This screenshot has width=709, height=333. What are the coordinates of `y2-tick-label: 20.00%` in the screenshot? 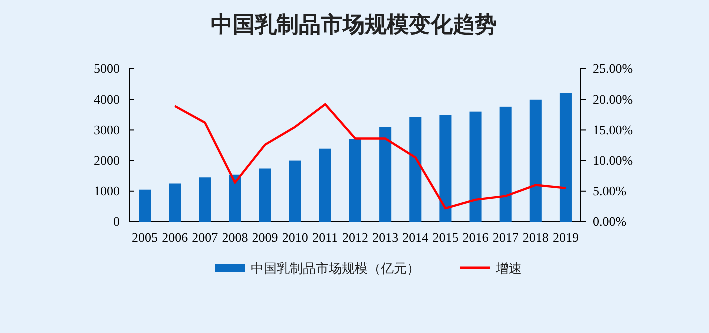 It's located at (613, 99).